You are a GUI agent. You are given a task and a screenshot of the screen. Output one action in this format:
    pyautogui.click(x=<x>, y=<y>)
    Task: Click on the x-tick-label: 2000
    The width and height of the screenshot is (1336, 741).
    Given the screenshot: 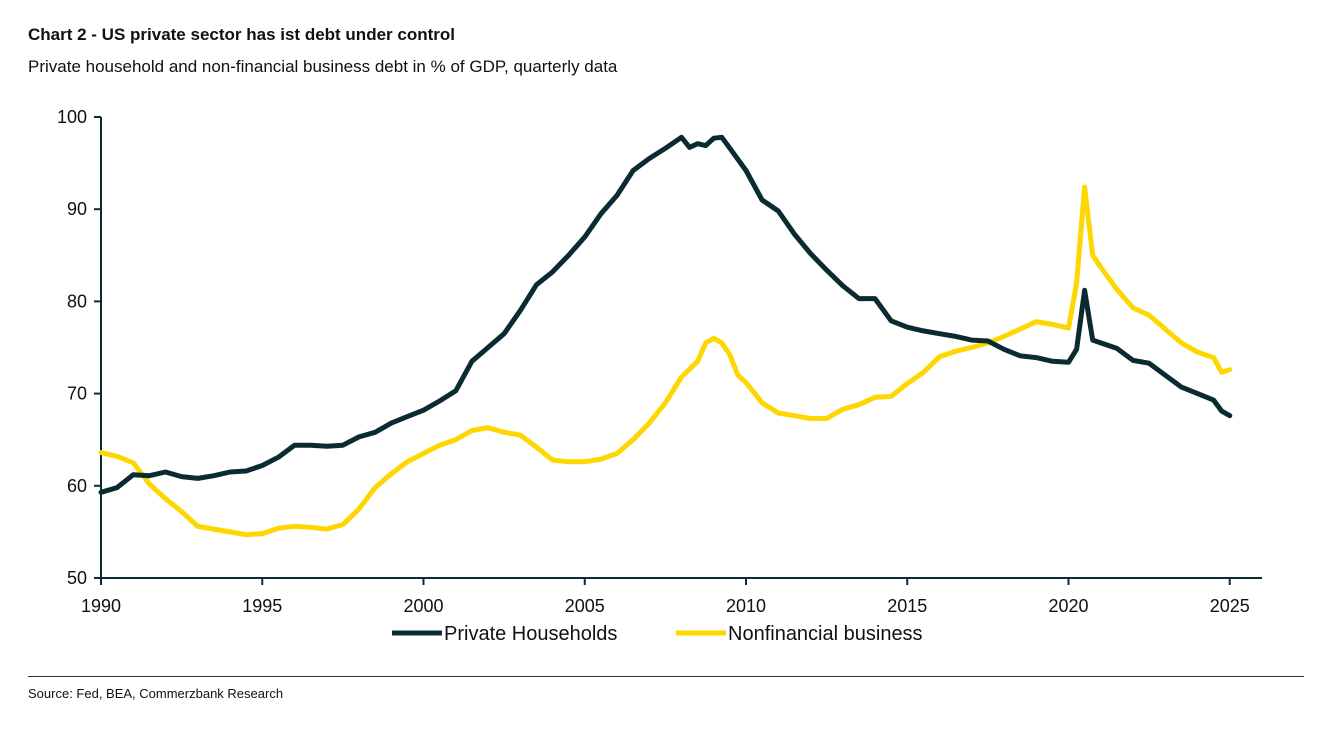 What is the action you would take?
    pyautogui.click(x=423, y=606)
    